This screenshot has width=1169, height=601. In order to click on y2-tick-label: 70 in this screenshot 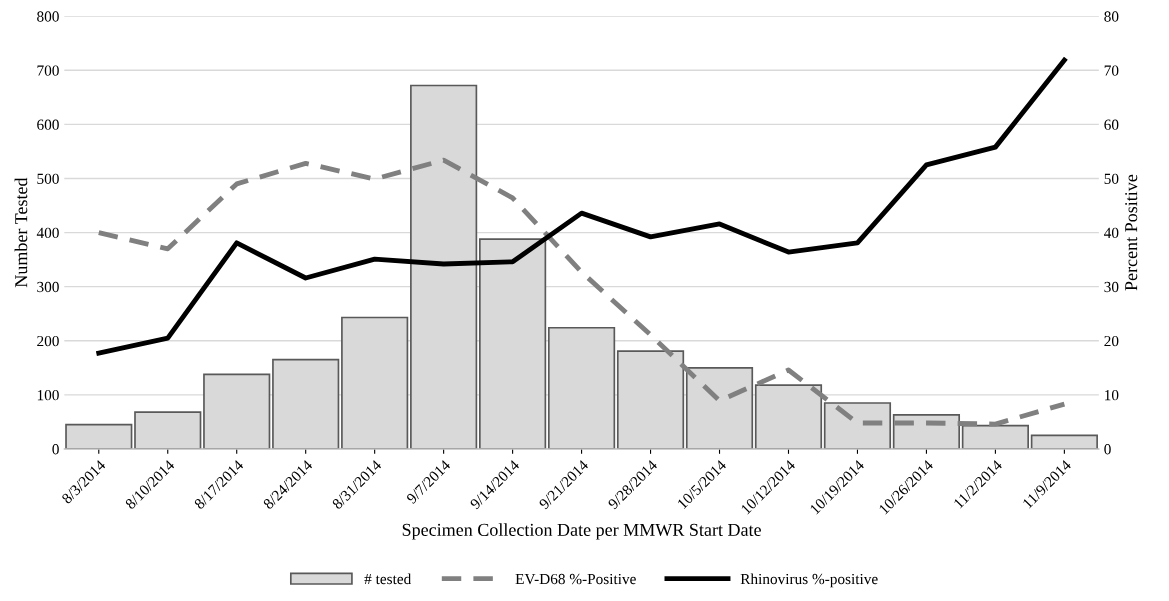, I will do `click(1111, 70)`.